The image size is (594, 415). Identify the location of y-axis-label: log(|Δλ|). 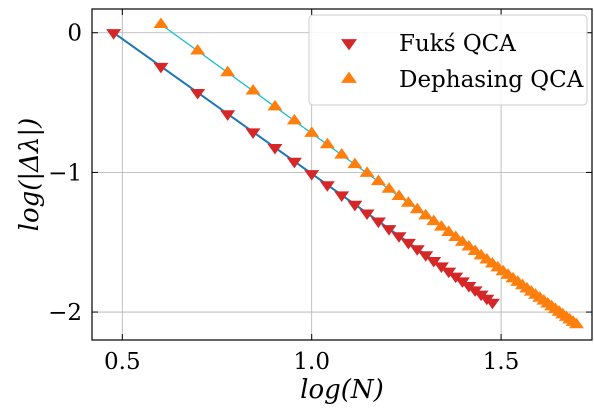
(30, 175).